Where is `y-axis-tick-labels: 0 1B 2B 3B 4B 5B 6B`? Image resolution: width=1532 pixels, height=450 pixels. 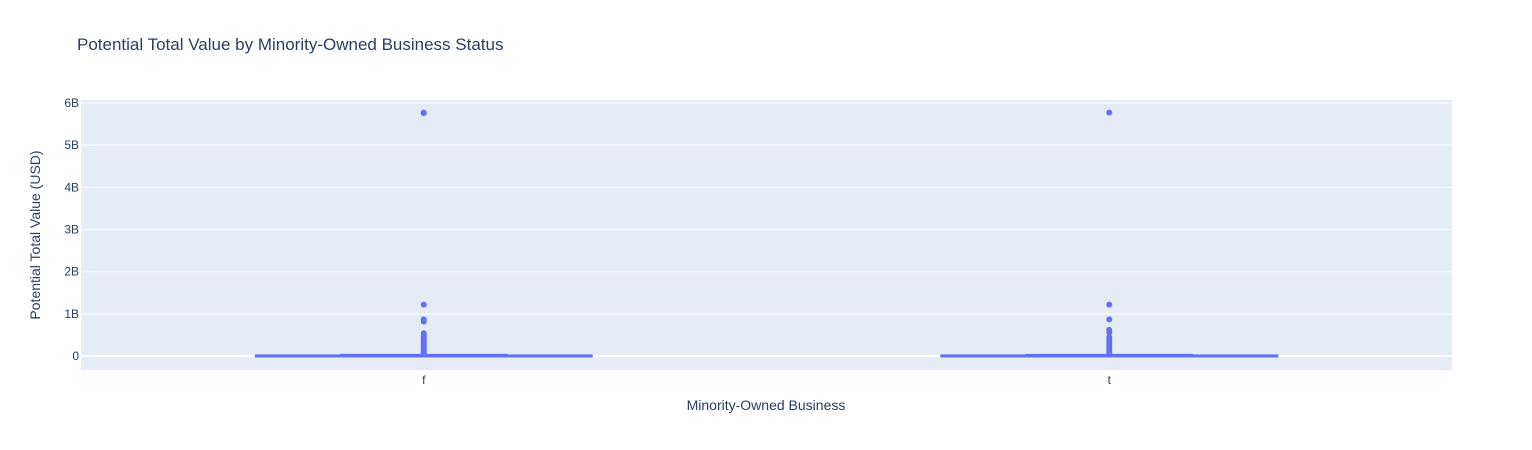
y-axis-tick-labels: 0 1B 2B 3B 4B 5B 6B is located at coordinates (71, 229).